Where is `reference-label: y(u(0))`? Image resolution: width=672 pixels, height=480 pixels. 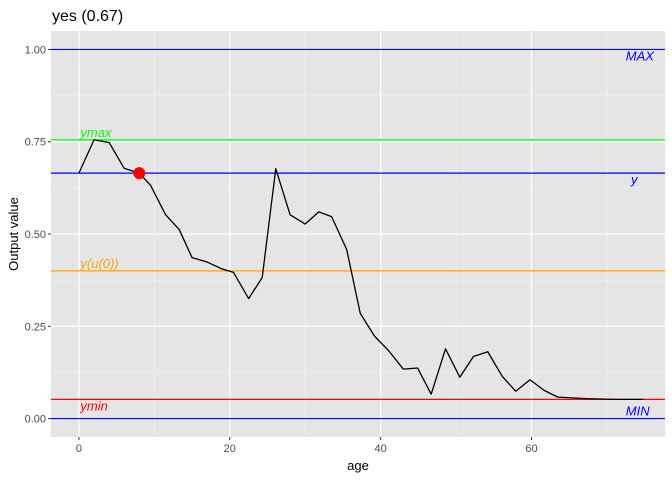
reference-label: y(u(0)) is located at coordinates (98, 263).